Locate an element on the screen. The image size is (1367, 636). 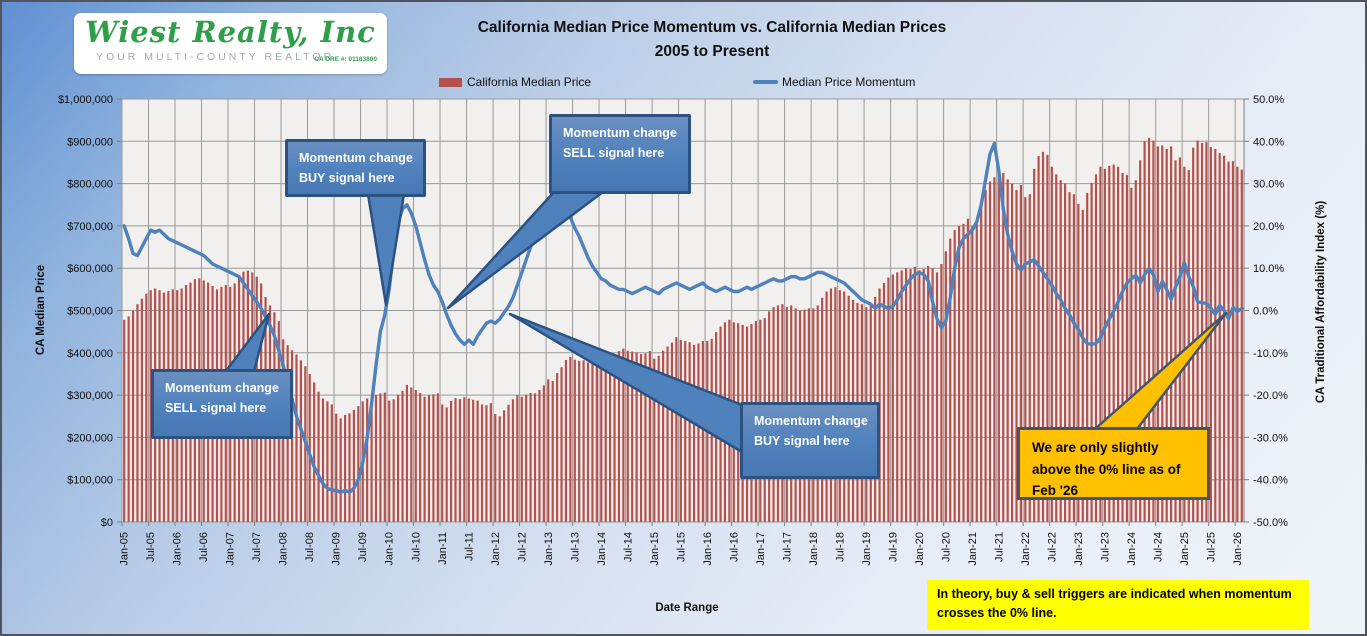
svg-text: $700,000 is located at coordinates (90, 227).